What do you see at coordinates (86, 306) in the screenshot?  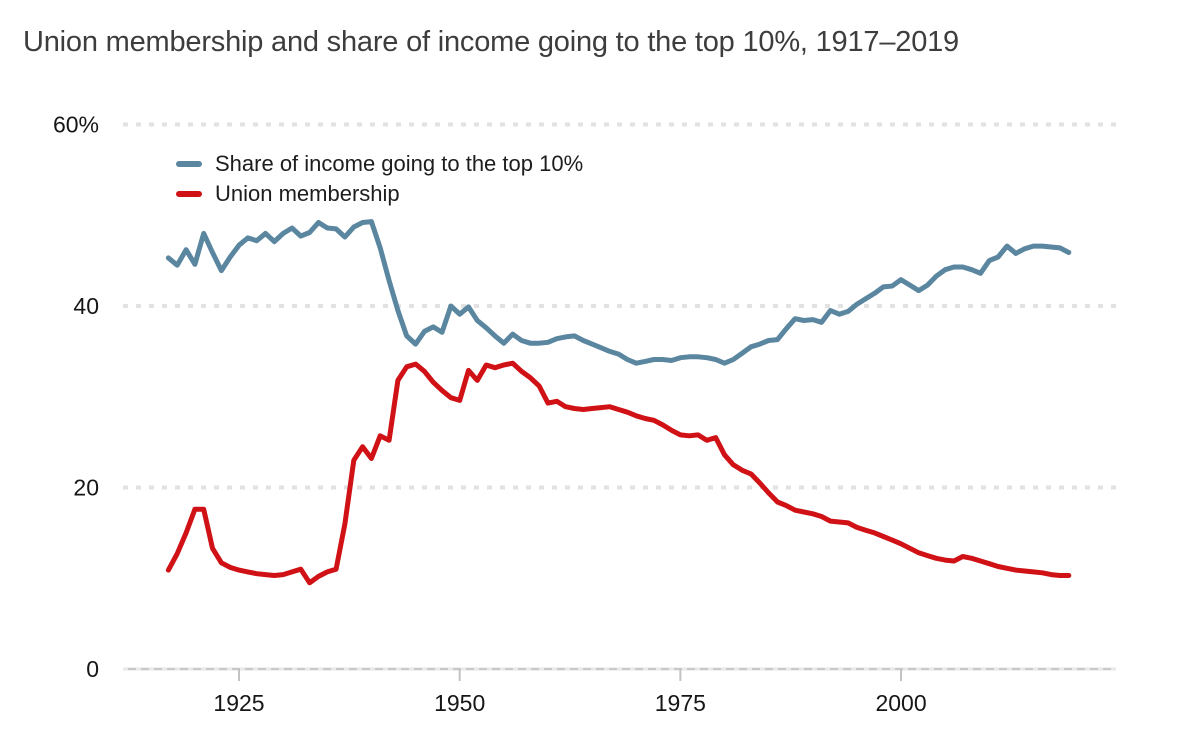 I see `y-tick-label-40: 40` at bounding box center [86, 306].